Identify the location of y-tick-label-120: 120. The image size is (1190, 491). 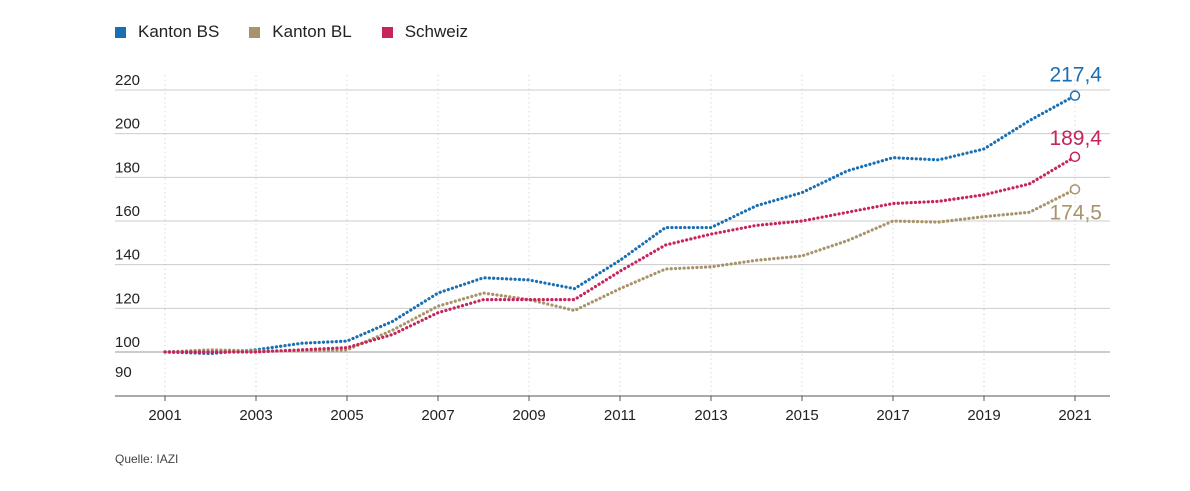
(127, 298).